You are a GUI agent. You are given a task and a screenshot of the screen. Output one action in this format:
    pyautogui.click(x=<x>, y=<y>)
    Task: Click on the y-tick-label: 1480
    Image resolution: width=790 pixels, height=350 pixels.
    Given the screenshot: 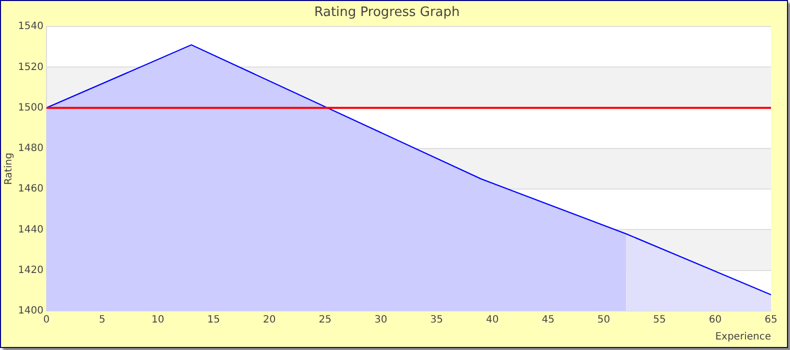 What is the action you would take?
    pyautogui.click(x=31, y=148)
    